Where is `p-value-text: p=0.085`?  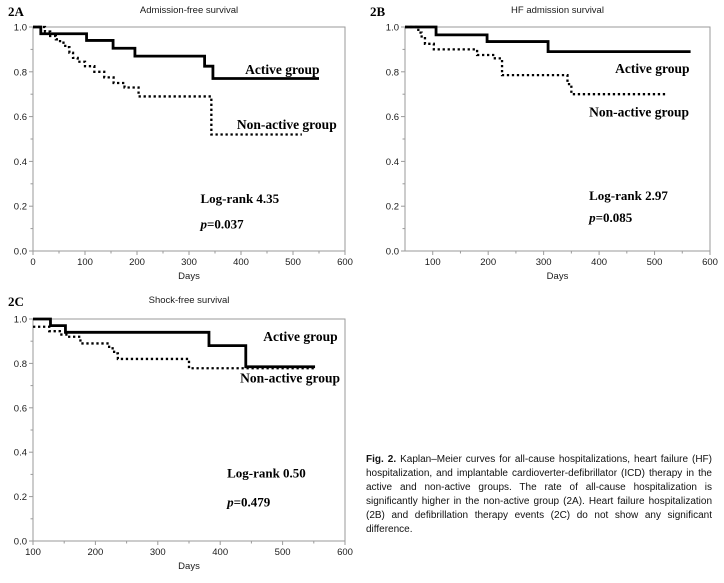 p-value-text: p=0.085 is located at coordinates (610, 217).